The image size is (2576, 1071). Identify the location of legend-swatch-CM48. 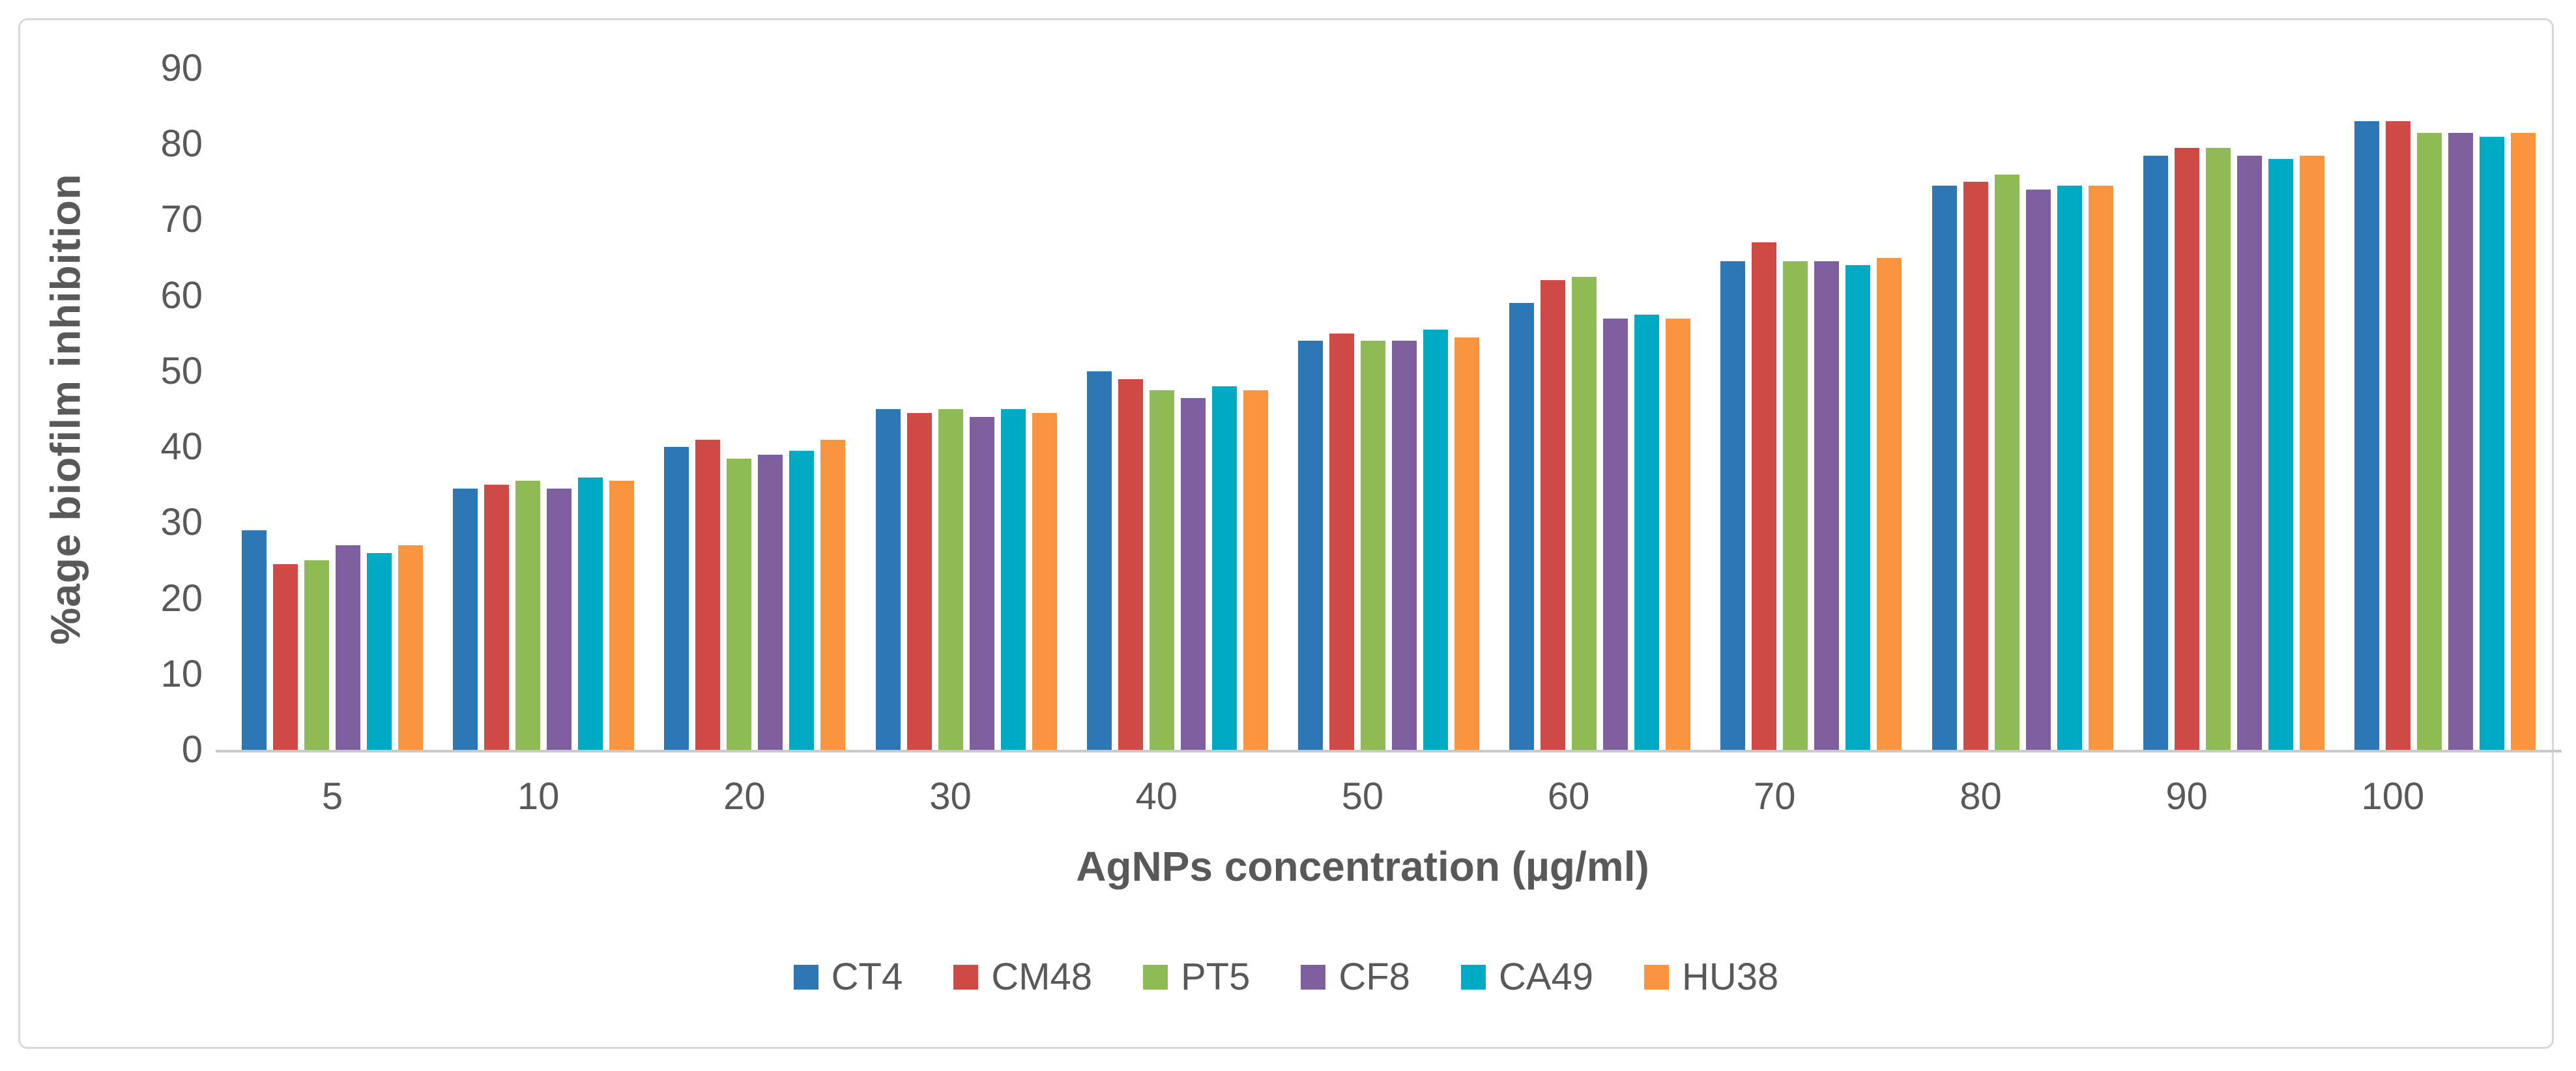
(966, 977).